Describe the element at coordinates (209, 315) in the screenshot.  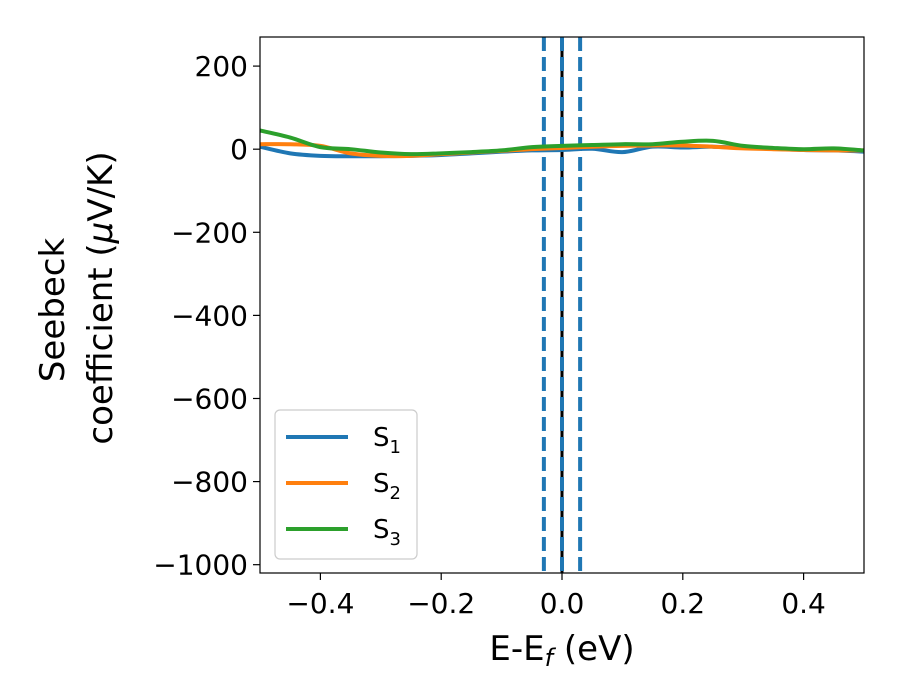
I see `y-tick-label: −400` at that location.